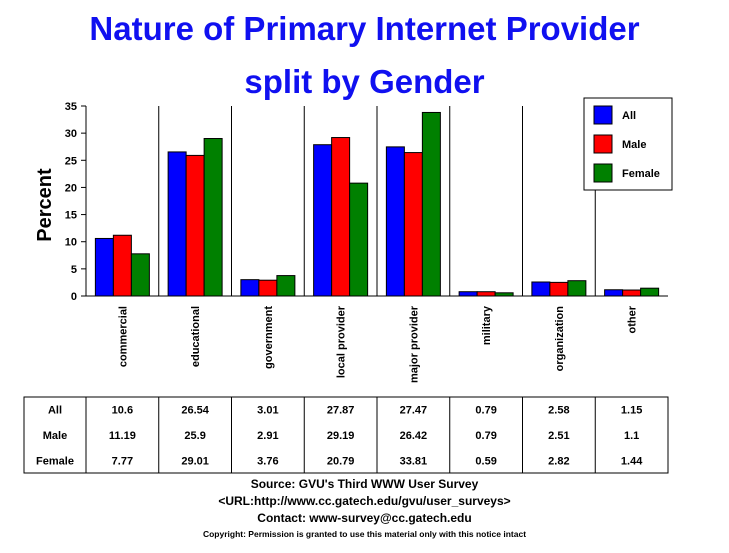  What do you see at coordinates (74, 297) in the screenshot?
I see `y-tick-label: 0` at bounding box center [74, 297].